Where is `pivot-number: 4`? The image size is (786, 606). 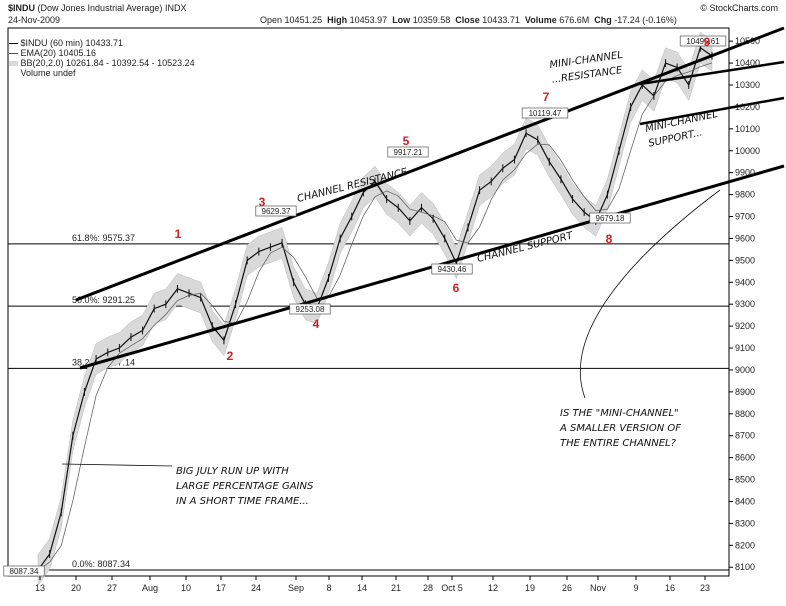
pivot-number: 4 is located at coordinates (316, 324).